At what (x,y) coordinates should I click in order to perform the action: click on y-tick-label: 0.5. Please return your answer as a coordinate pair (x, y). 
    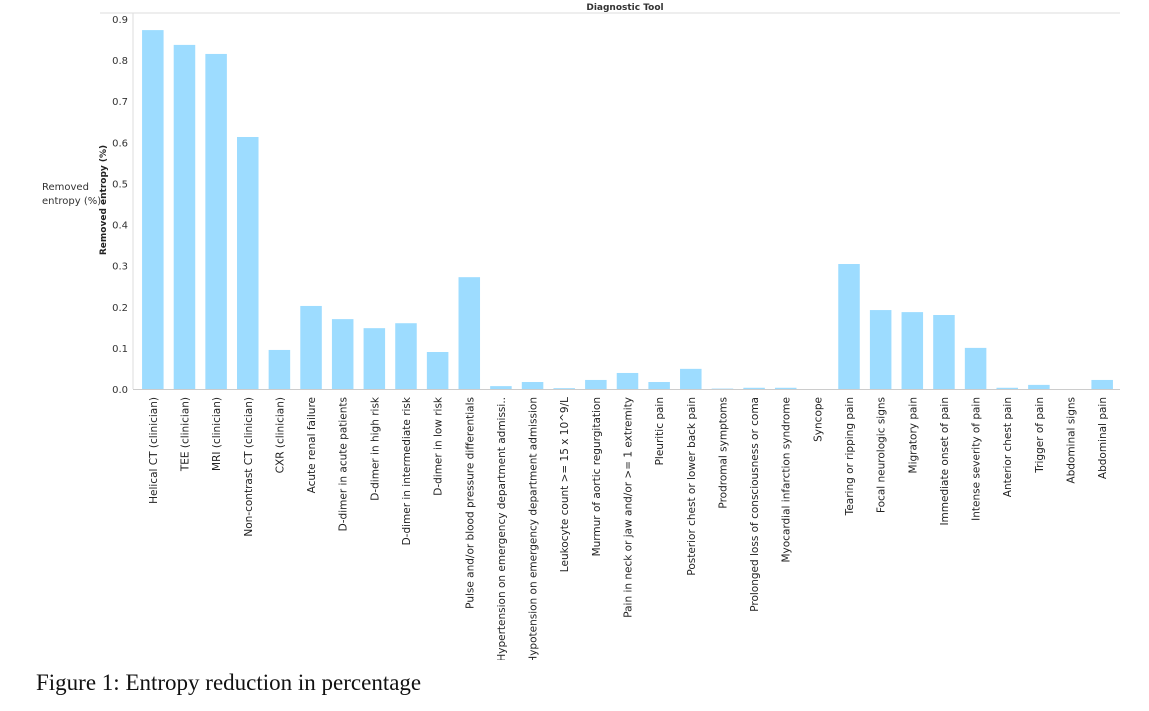
    Looking at the image, I should click on (120, 184).